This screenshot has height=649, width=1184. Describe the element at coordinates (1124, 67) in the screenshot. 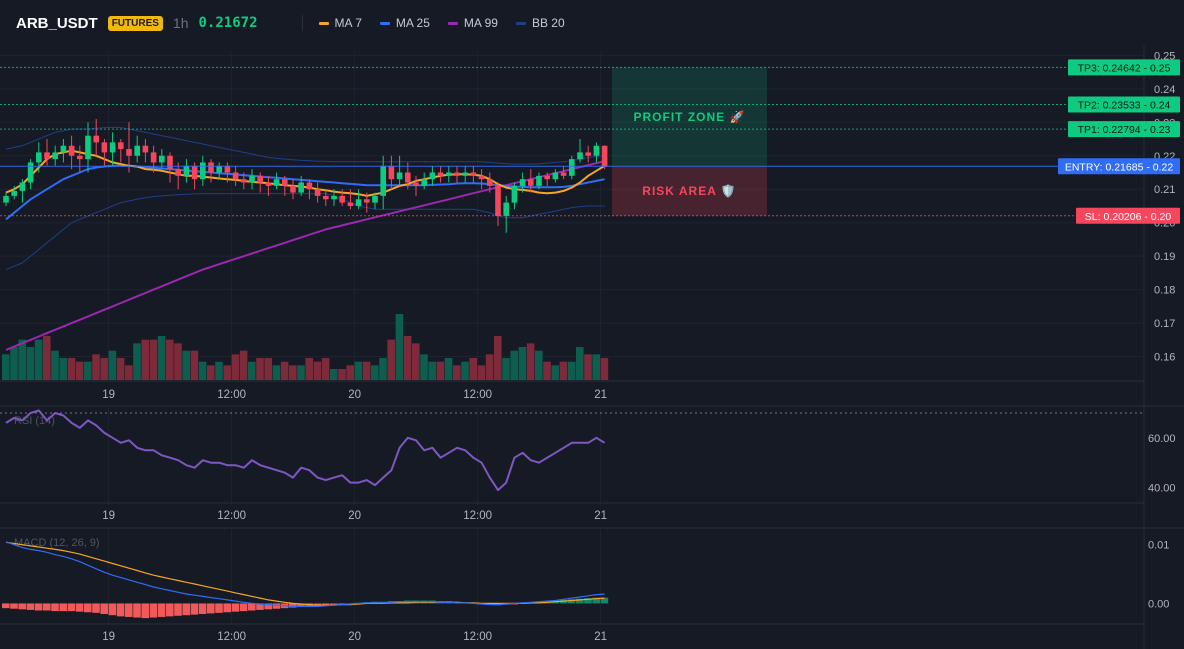

I see `tp3-level-tag` at that location.